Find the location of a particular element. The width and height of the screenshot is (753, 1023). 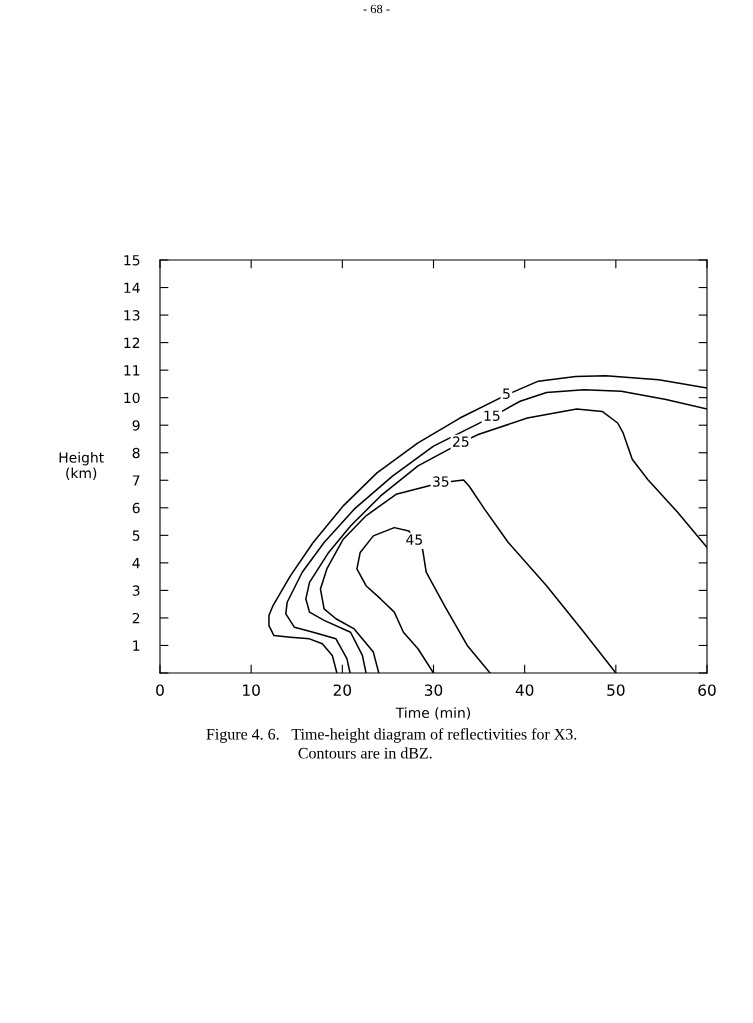

x-tick-label: 50 is located at coordinates (616, 690).